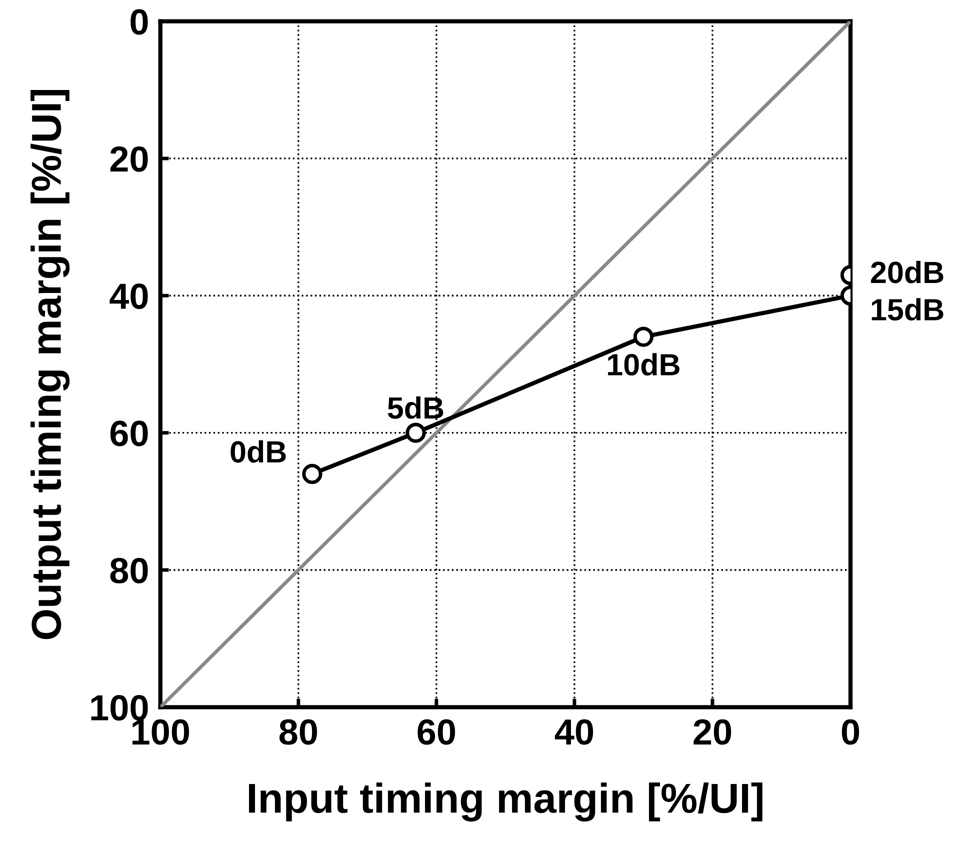  Describe the element at coordinates (129, 571) in the screenshot. I see `y-tick-label: 80` at that location.